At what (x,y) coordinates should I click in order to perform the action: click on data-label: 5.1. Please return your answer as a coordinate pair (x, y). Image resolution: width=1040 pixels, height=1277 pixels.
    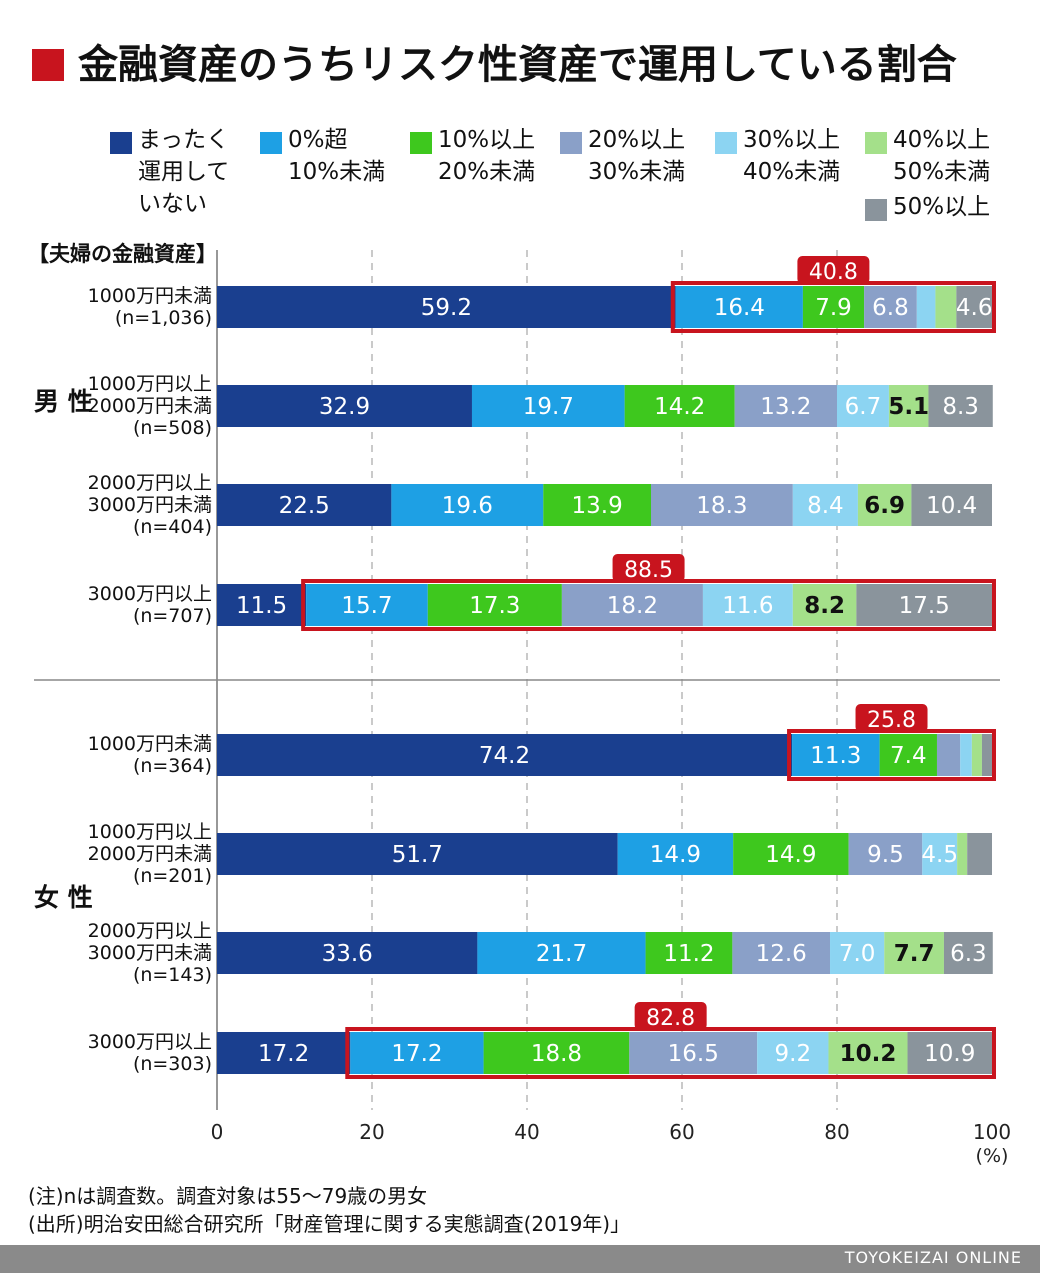
    Looking at the image, I should click on (908, 407).